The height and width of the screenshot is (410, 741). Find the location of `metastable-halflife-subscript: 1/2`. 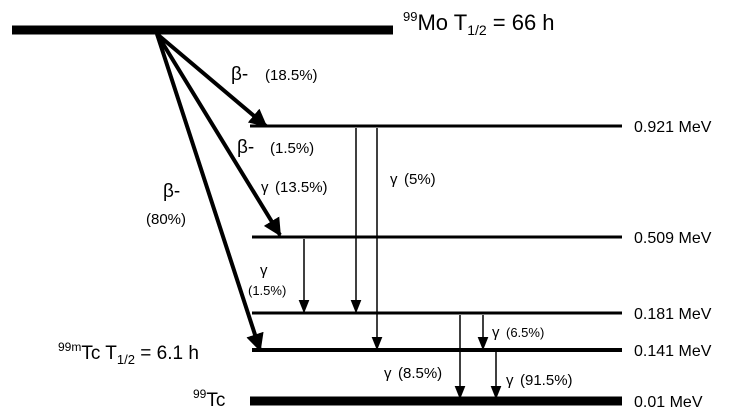

metastable-halflife-subscript: 1/2 is located at coordinates (126, 359).